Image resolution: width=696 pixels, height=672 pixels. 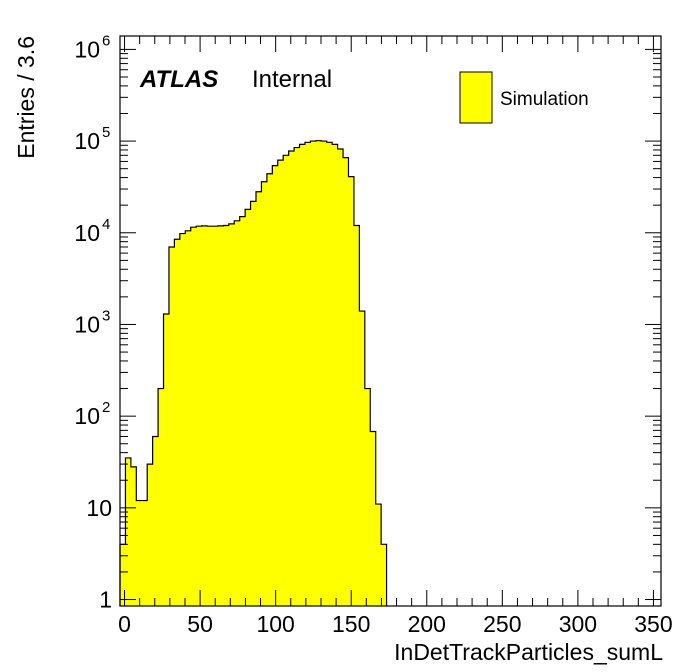 What do you see at coordinates (544, 99) in the screenshot?
I see `legend-label: Simulation` at bounding box center [544, 99].